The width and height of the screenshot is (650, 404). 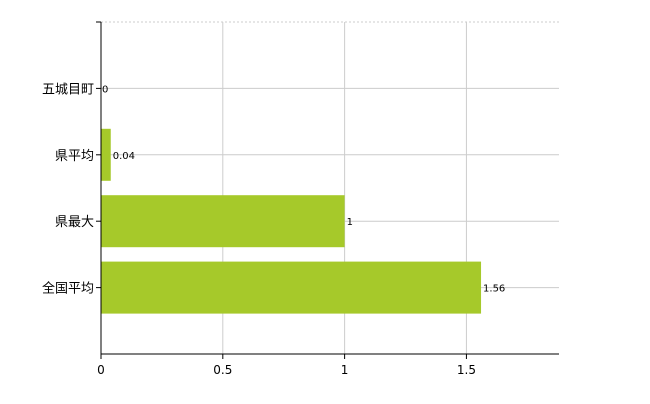 I want to click on x-tick-label: 0.5, so click(x=222, y=370).